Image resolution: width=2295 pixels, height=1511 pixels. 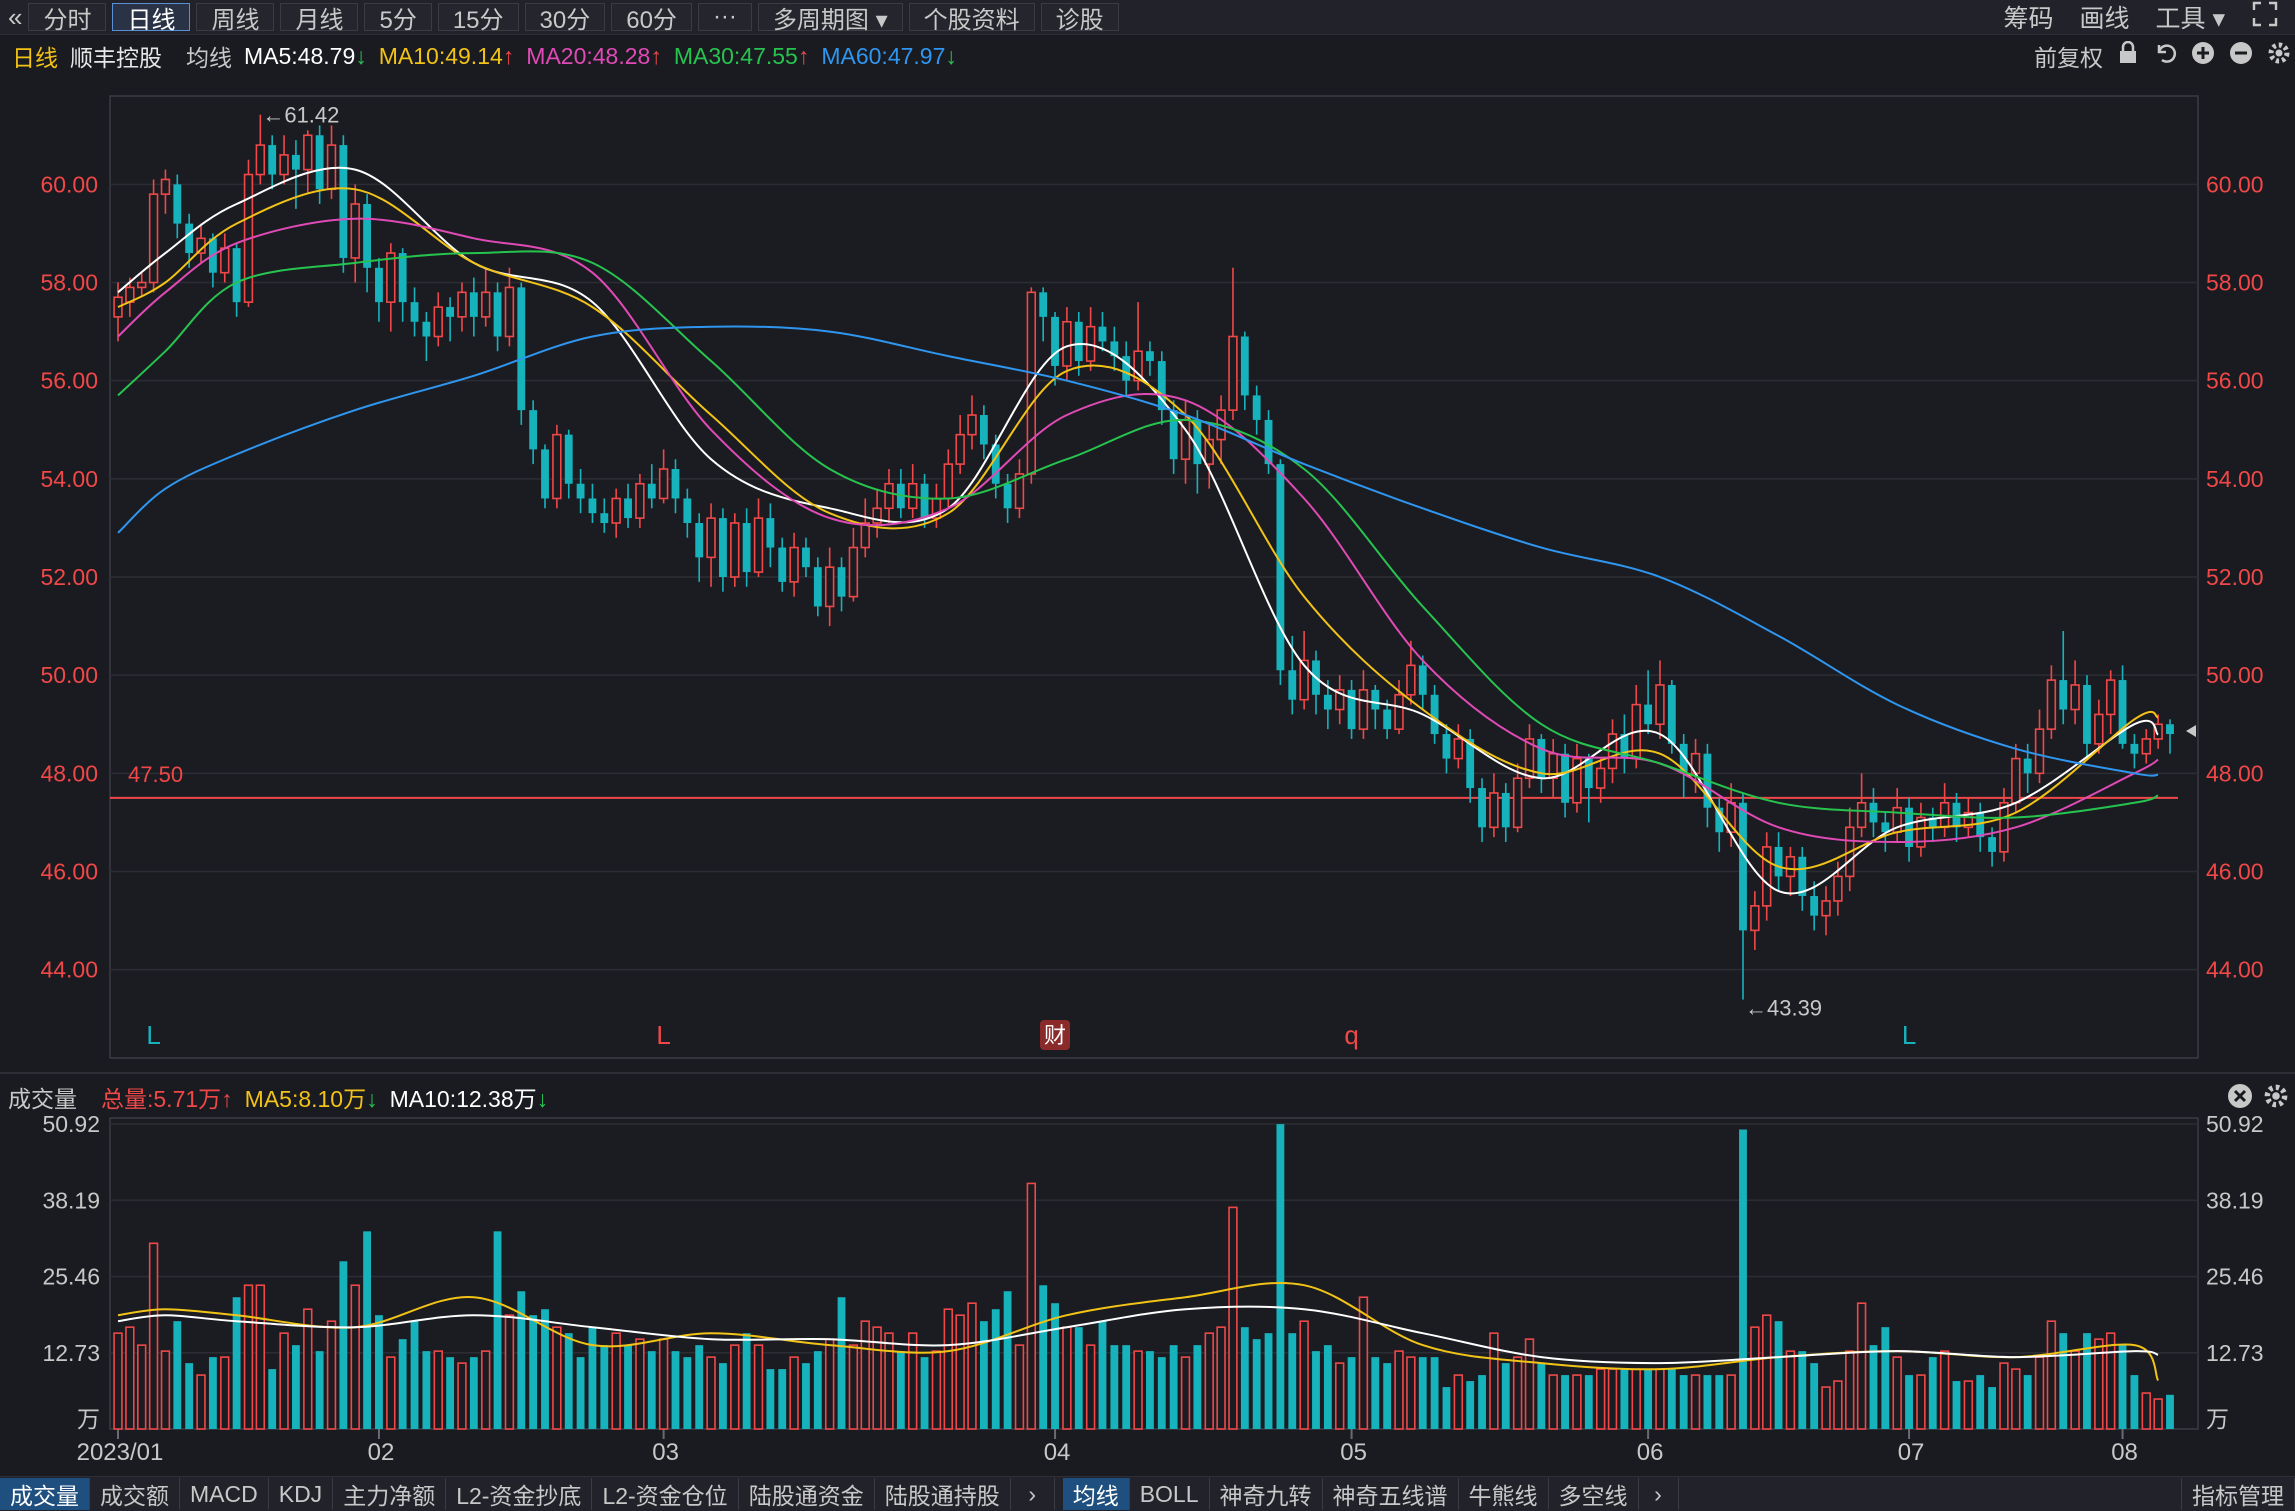 What do you see at coordinates (1594, 1494) in the screenshot?
I see `main-indicator-tab: 多空线` at bounding box center [1594, 1494].